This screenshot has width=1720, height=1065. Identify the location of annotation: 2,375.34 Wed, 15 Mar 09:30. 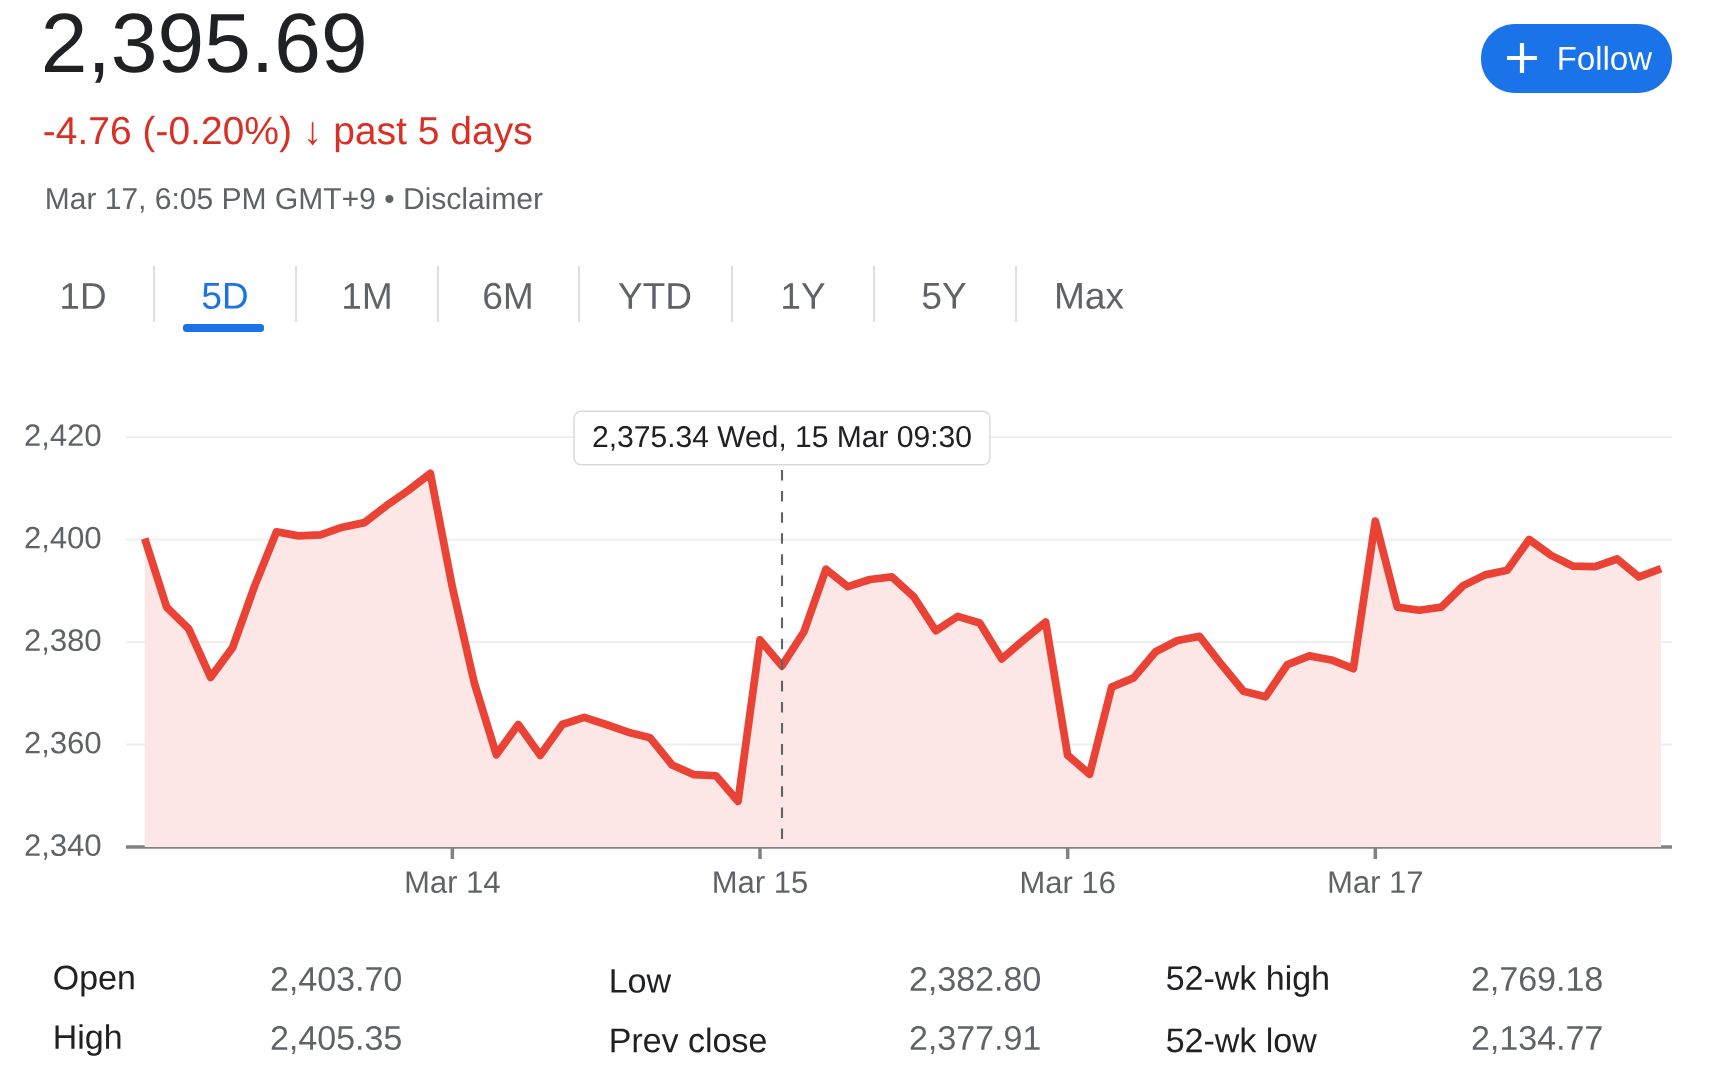
(782, 438).